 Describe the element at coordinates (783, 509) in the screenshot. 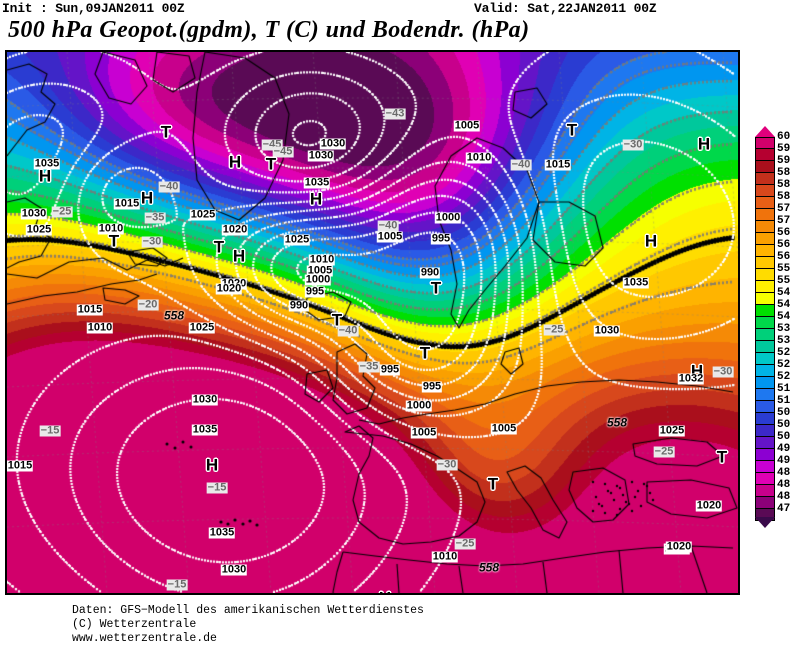

I see `colorbar-tick: 476` at that location.